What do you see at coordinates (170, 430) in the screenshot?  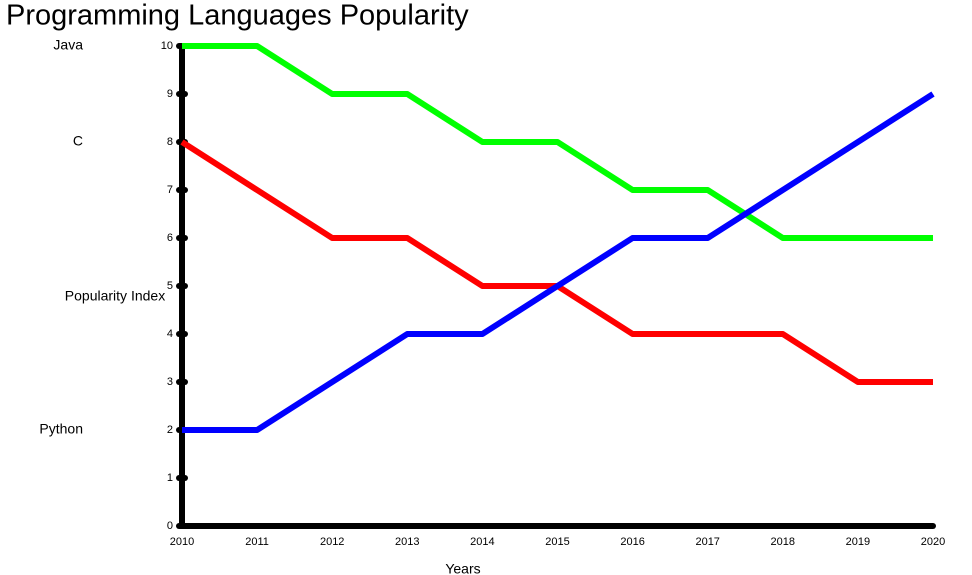 I see `y-tick-label: 2` at bounding box center [170, 430].